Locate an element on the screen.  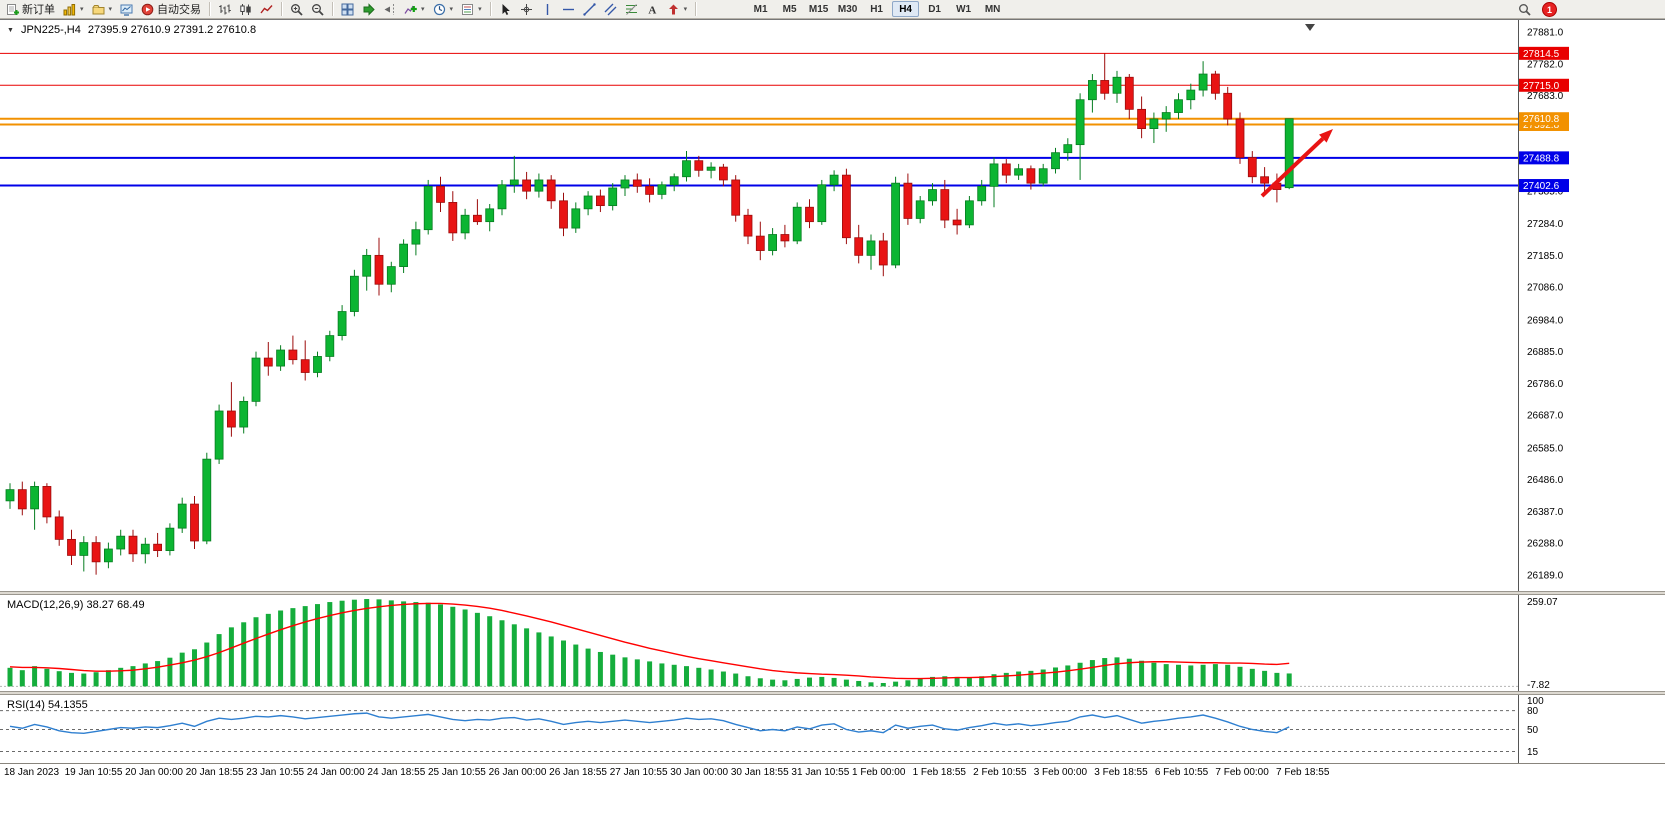
chart-shift-marker-icon is located at coordinates (1310, 27).